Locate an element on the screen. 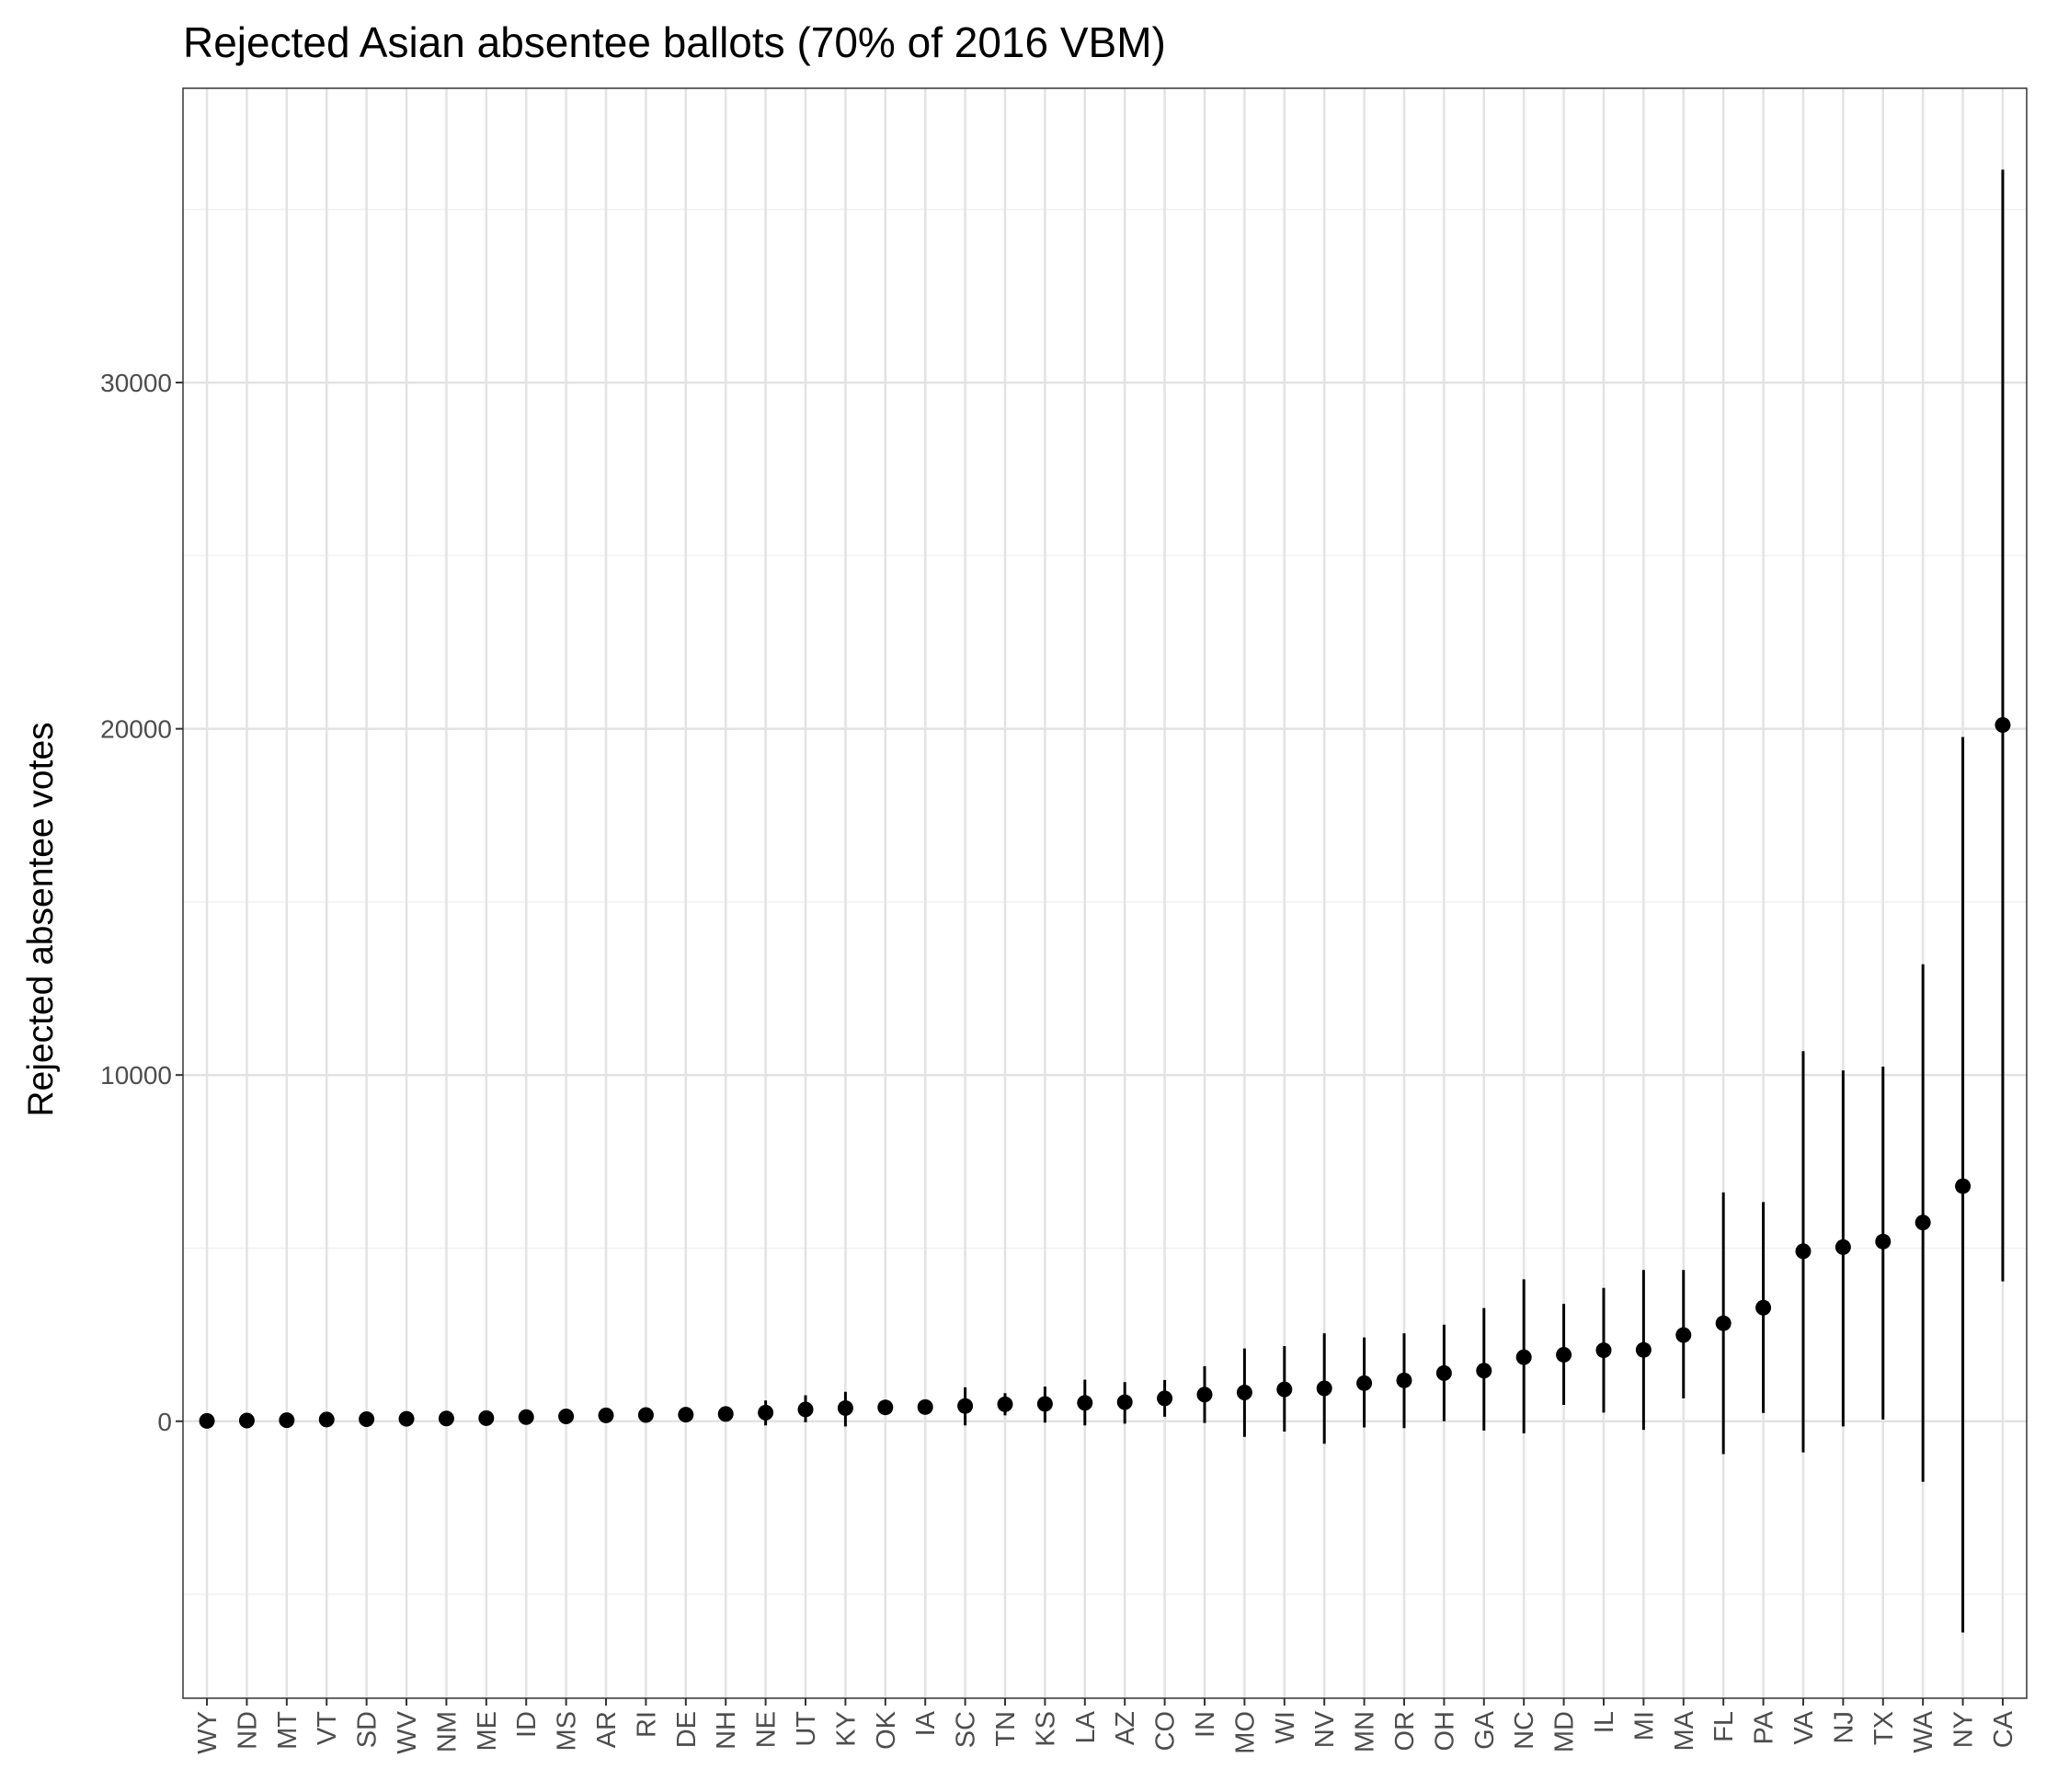 Image resolution: width=2046 pixels, height=1792 pixels. y-tick-label: 20000 is located at coordinates (136, 730).